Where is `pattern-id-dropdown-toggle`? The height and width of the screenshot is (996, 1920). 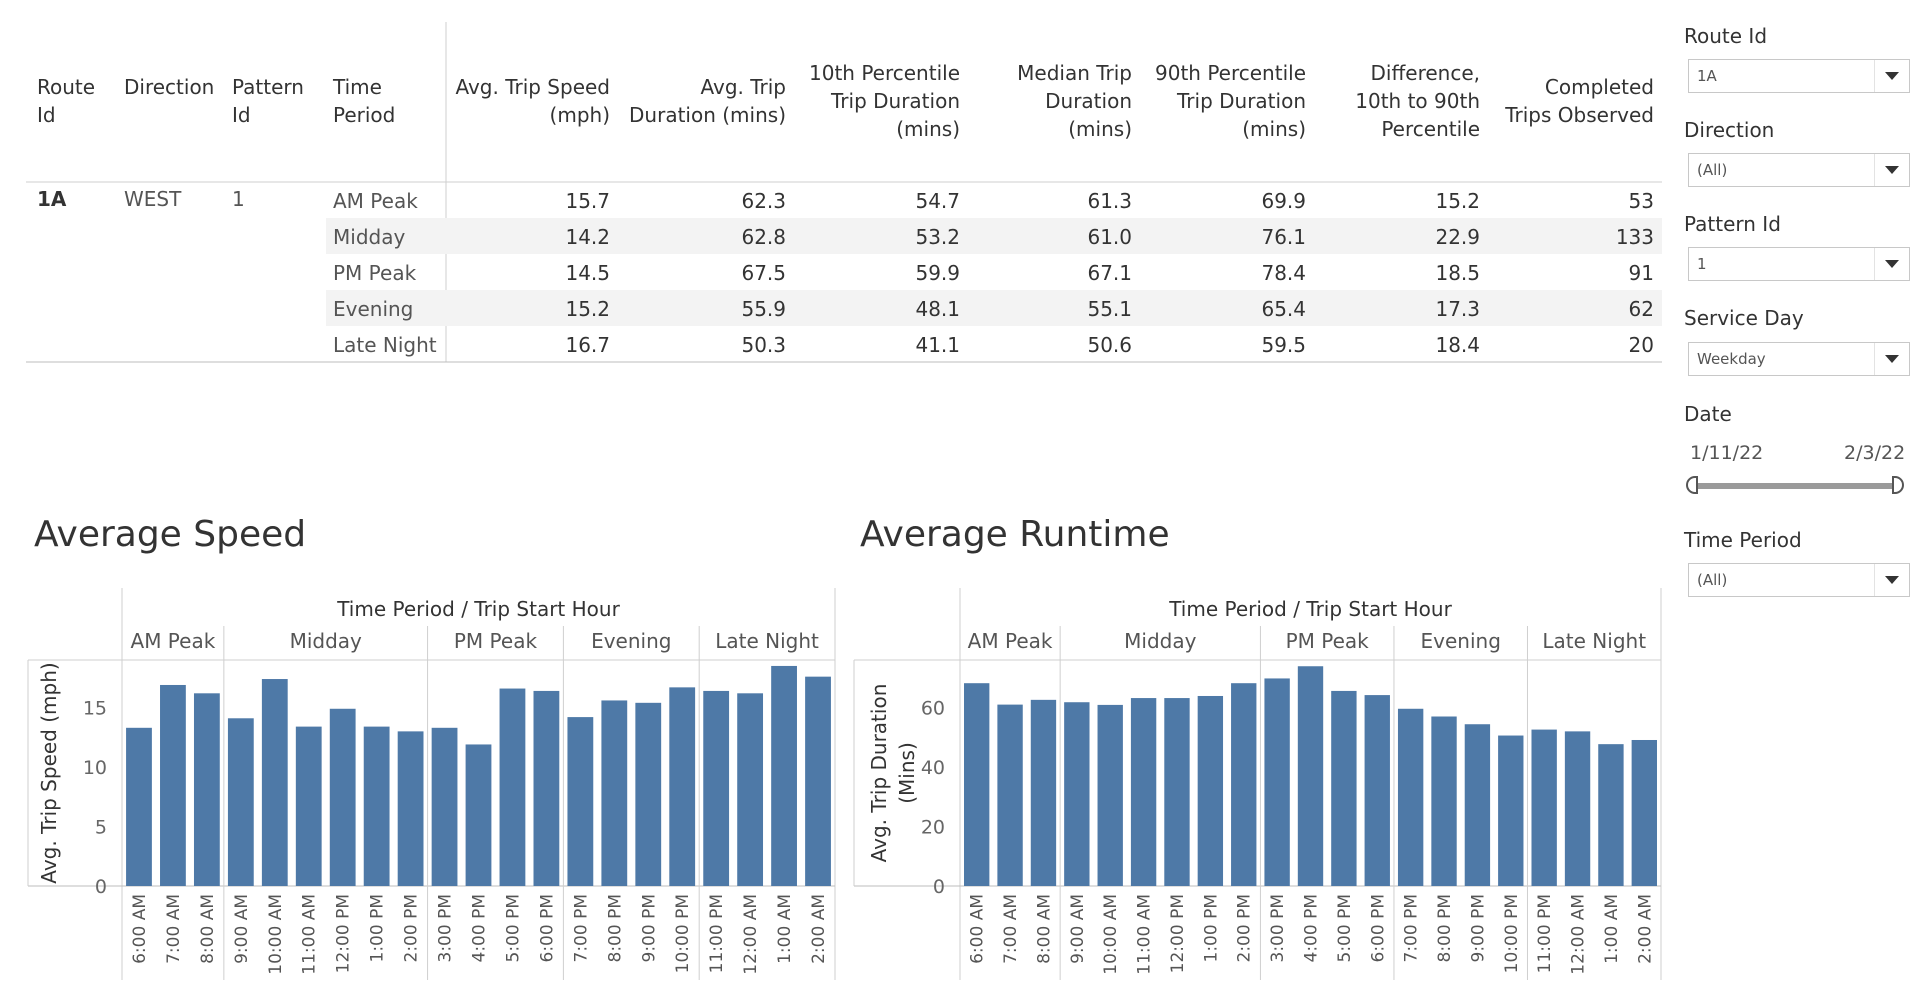
pattern-id-dropdown-toggle is located at coordinates (1891, 264).